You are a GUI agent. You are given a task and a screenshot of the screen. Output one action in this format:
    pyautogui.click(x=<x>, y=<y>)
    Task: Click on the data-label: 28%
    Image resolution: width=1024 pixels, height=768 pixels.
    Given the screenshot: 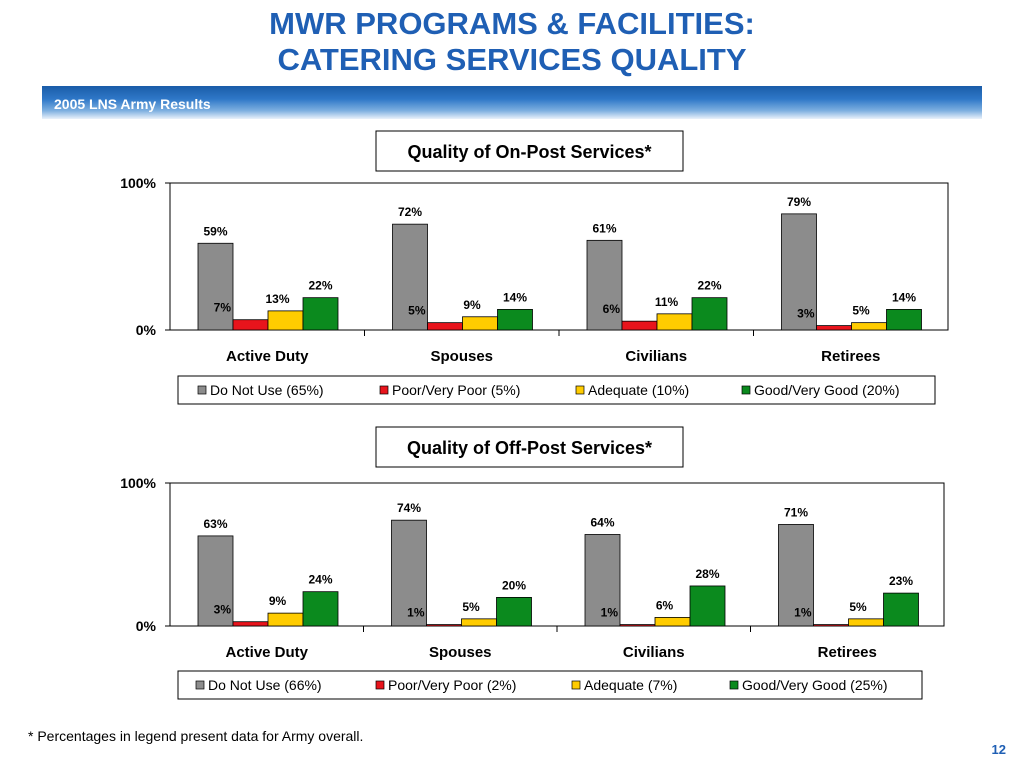 What is the action you would take?
    pyautogui.click(x=707, y=574)
    